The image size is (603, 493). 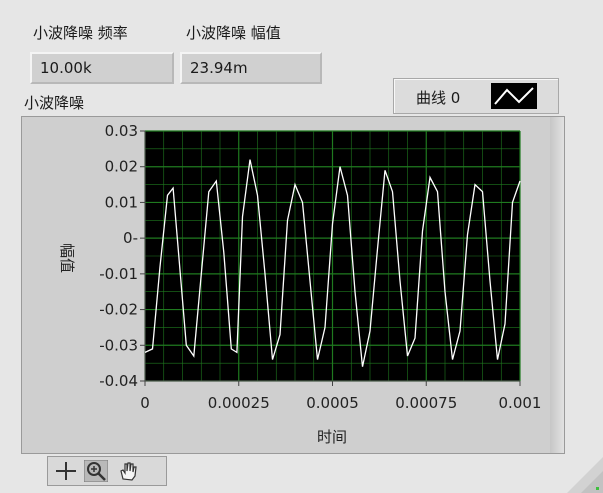 What do you see at coordinates (121, 202) in the screenshot?
I see `y-tick-label: 0.01` at bounding box center [121, 202].